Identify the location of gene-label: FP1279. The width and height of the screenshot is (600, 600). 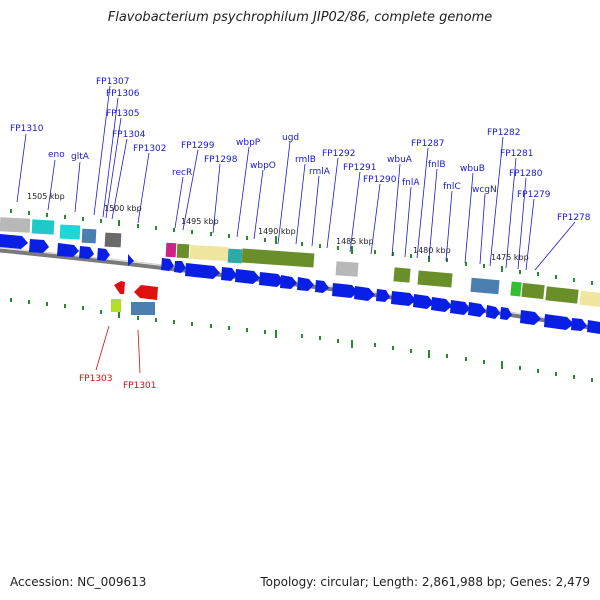
(534, 195).